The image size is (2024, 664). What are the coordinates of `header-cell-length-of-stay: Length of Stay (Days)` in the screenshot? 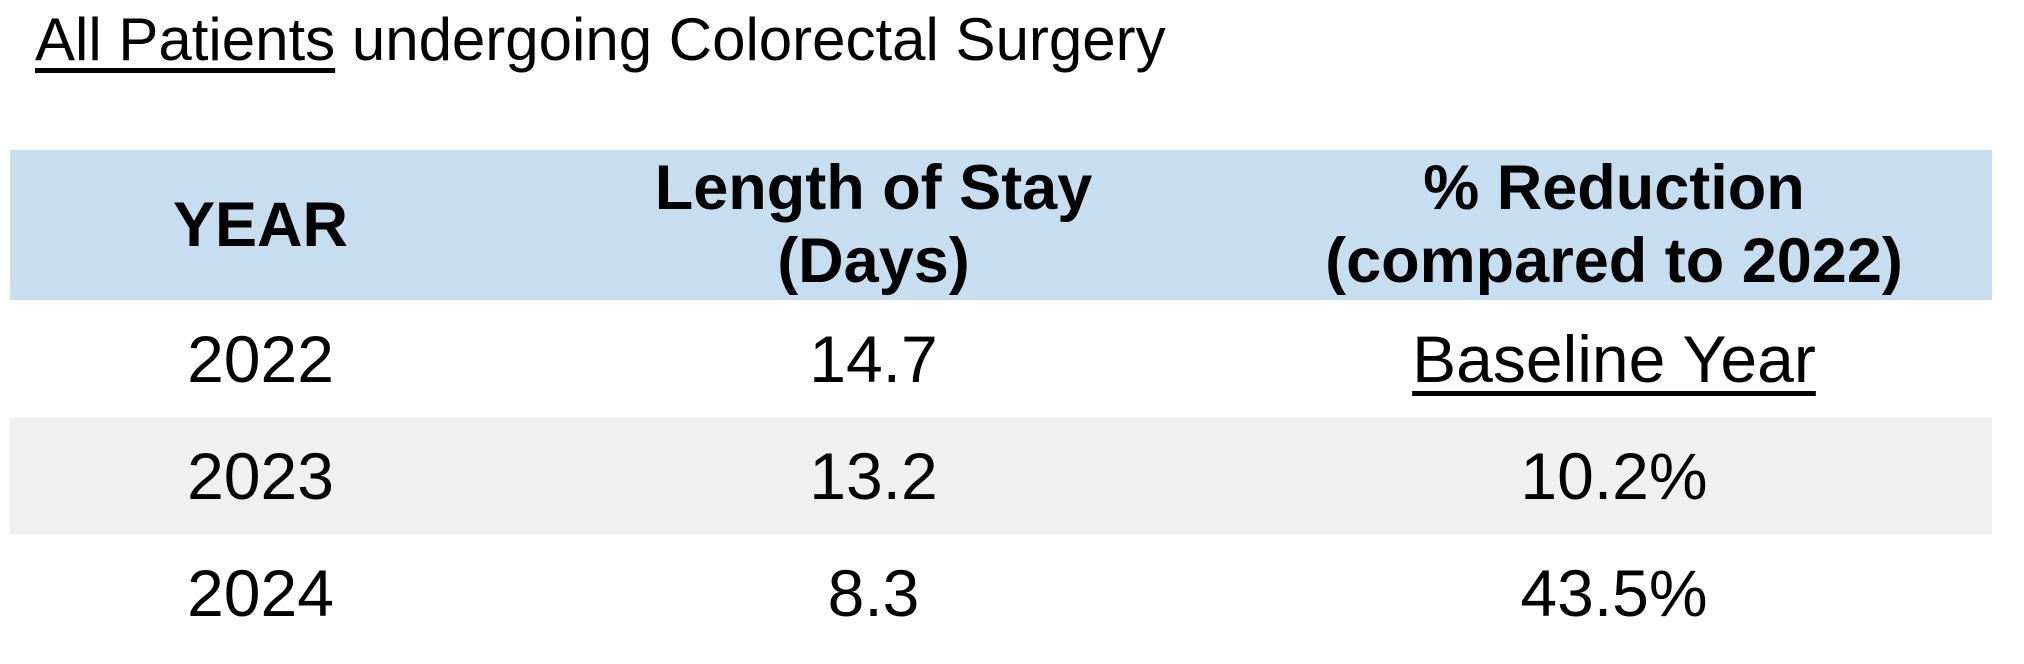 It's located at (873, 225).